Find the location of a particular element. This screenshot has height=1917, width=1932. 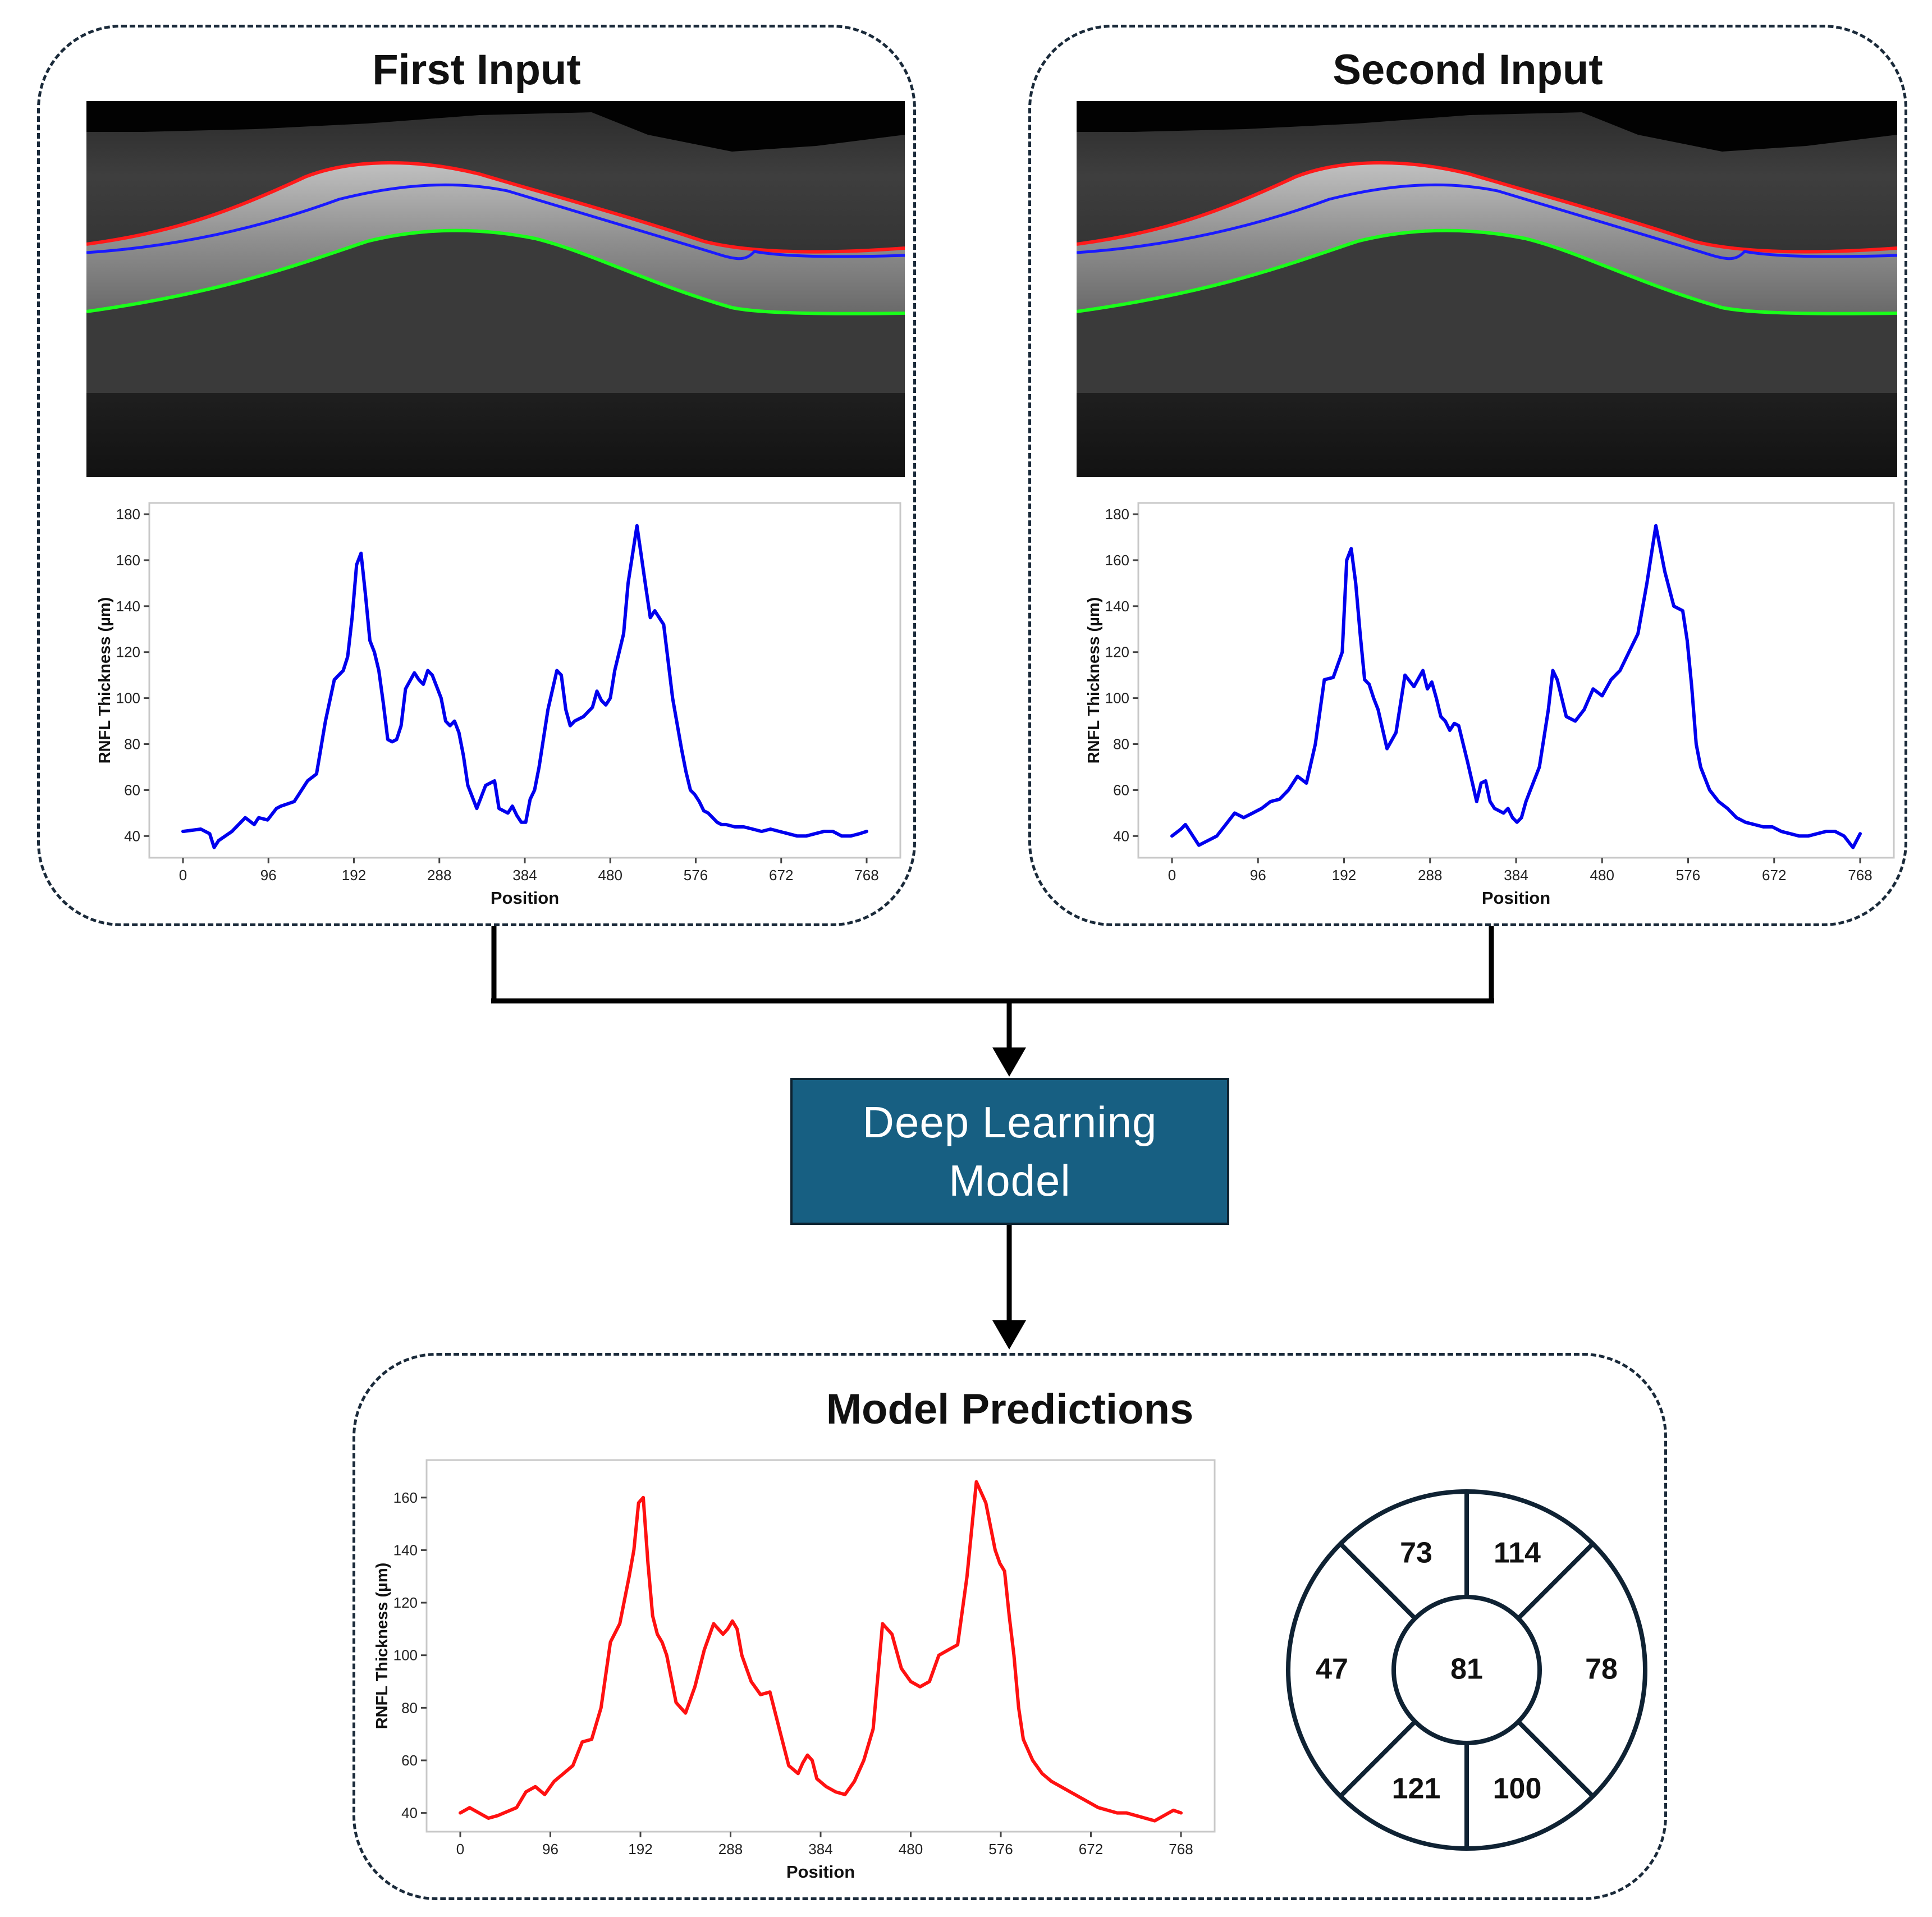

second-oct-scan-svg is located at coordinates (1487, 289).